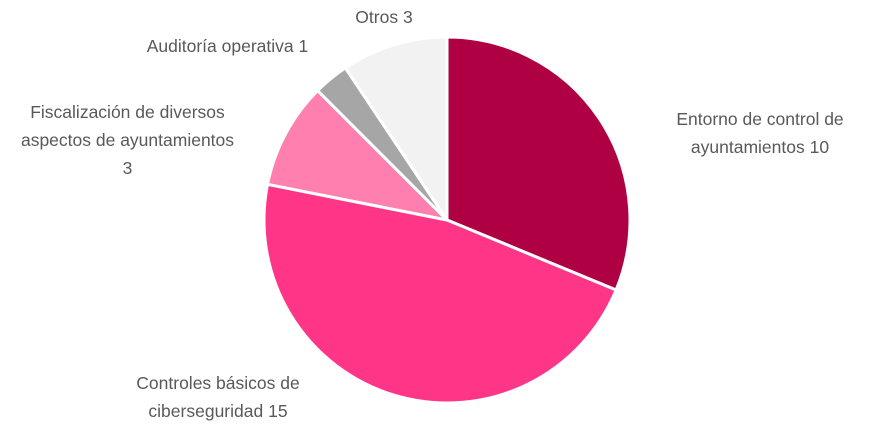 The height and width of the screenshot is (425, 869). Describe the element at coordinates (278, 411) in the screenshot. I see `value-label: 15` at that location.